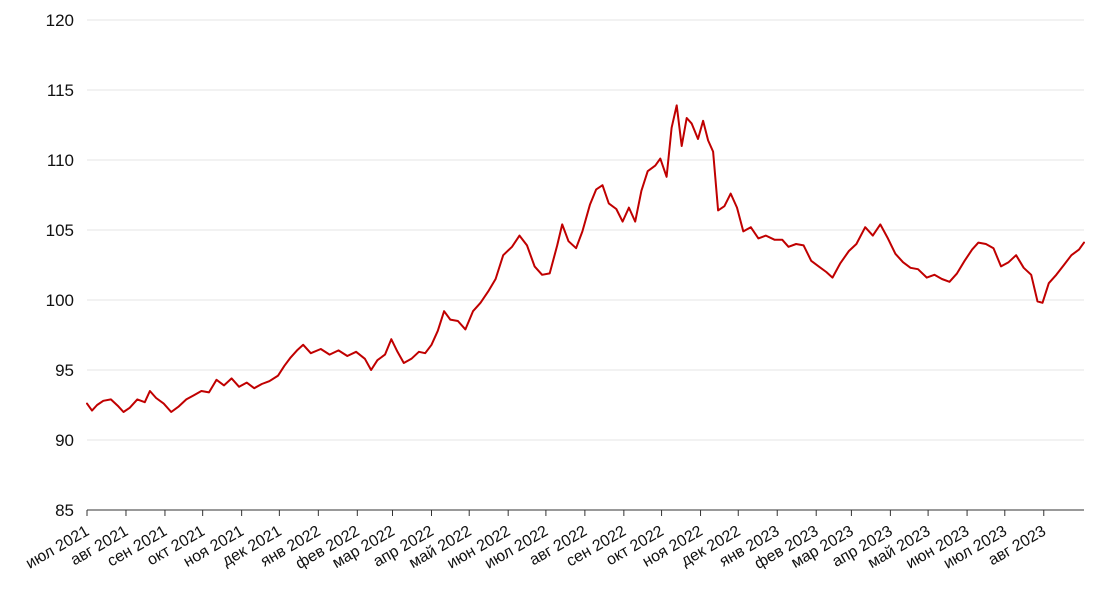 The image size is (1100, 589). I want to click on y-tick-label: 95, so click(64, 370).